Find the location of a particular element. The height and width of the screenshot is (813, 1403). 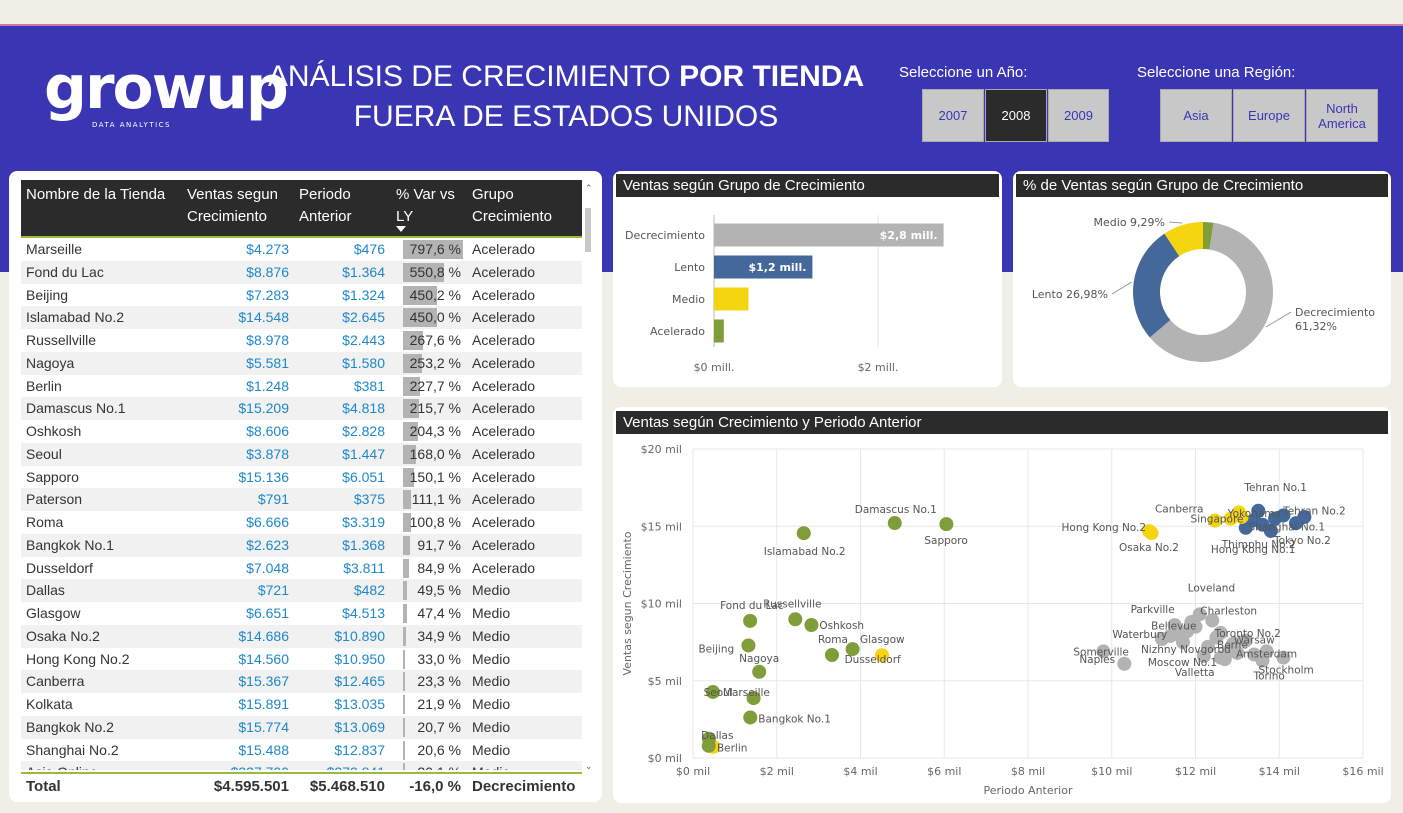

donut-slice-medio is located at coordinates (1183, 239).